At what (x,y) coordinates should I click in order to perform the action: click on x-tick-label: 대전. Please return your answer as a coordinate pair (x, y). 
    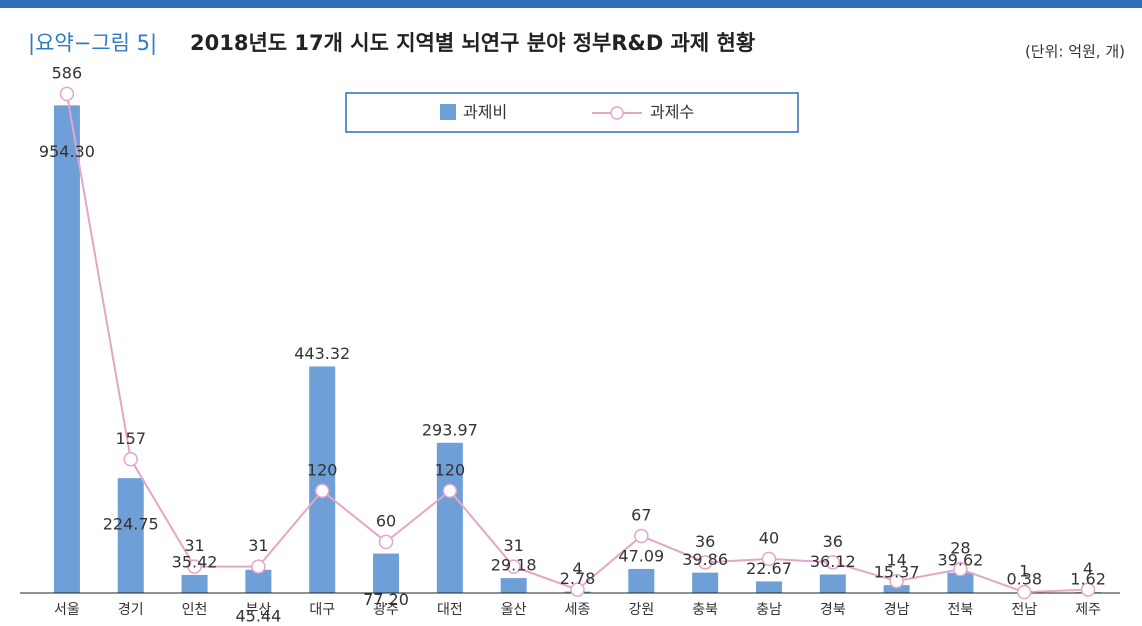
    Looking at the image, I should click on (450, 610).